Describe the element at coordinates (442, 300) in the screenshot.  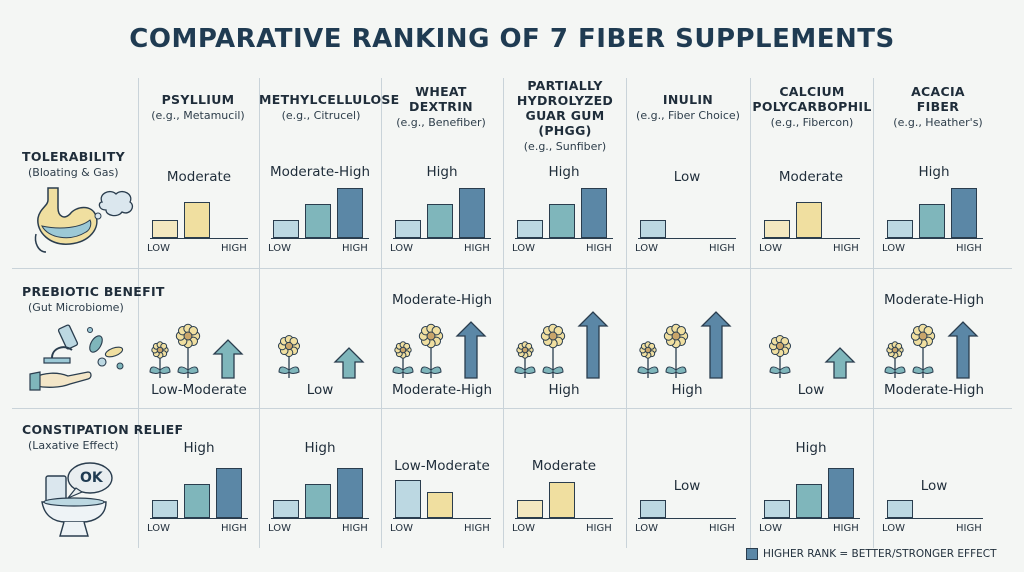
I see `prebiotic-rating-top: Moderate-High` at that location.